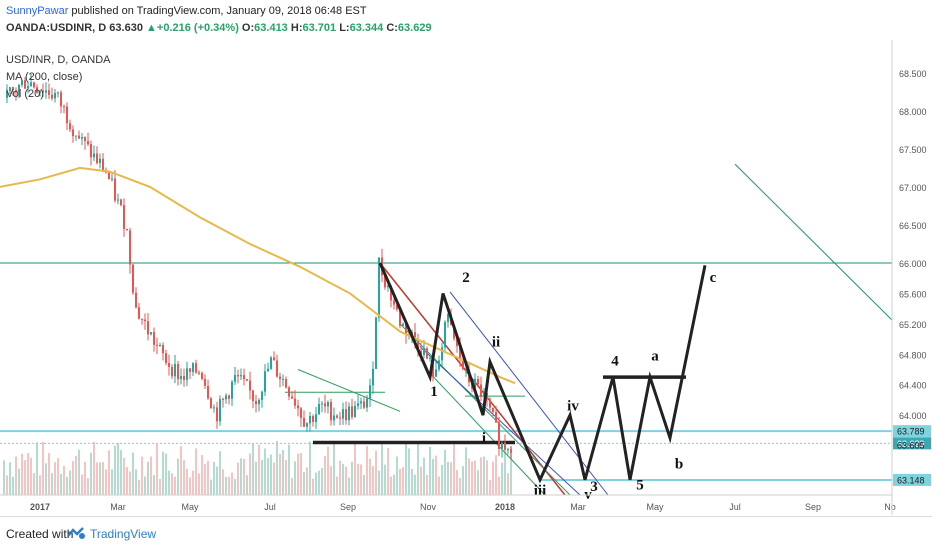 The image size is (932, 551). What do you see at coordinates (40, 507) in the screenshot?
I see `time-tick-label: 2017` at bounding box center [40, 507].